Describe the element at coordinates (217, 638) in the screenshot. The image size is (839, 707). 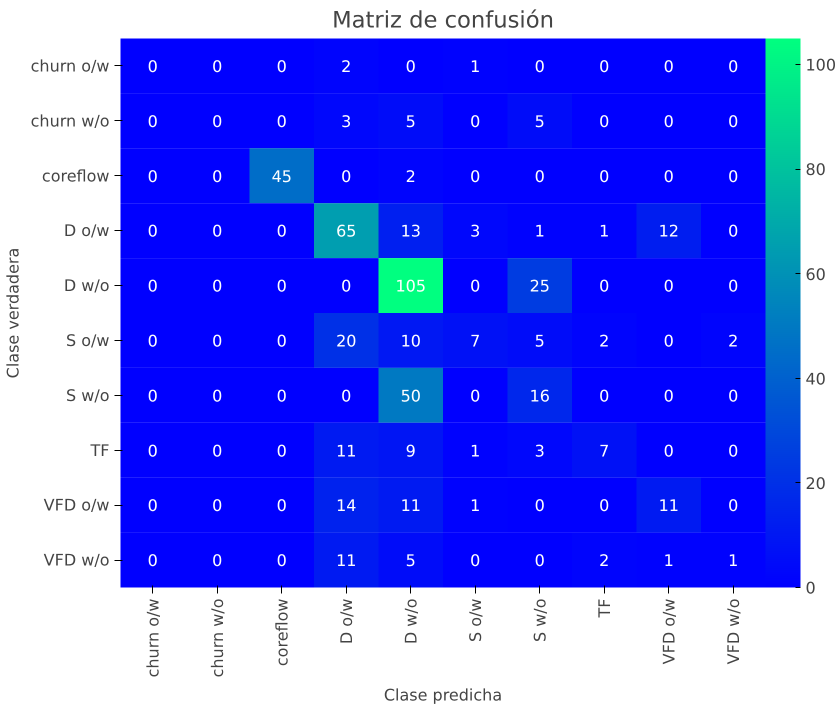
I see `x-tick-label: churn w/o` at that location.